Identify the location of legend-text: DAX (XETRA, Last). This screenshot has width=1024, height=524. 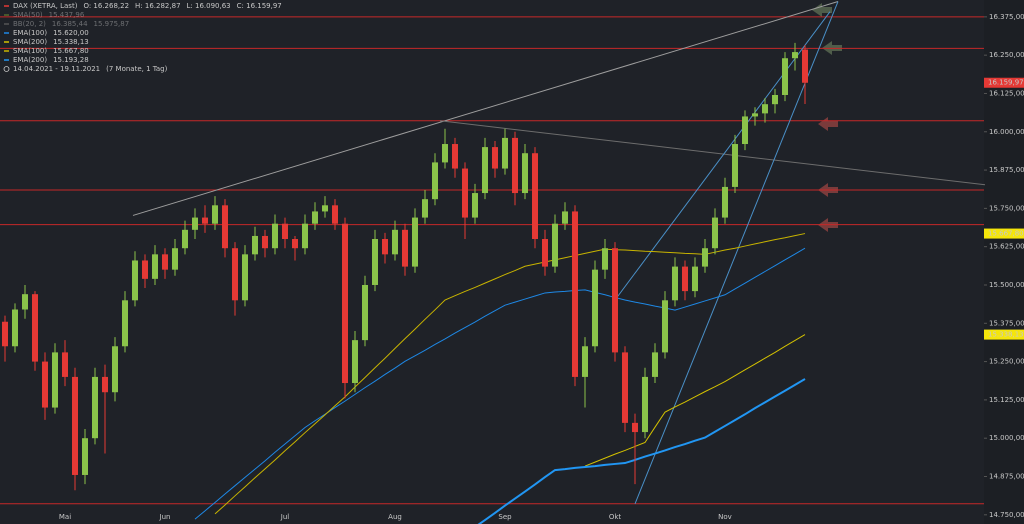
(45, 6).